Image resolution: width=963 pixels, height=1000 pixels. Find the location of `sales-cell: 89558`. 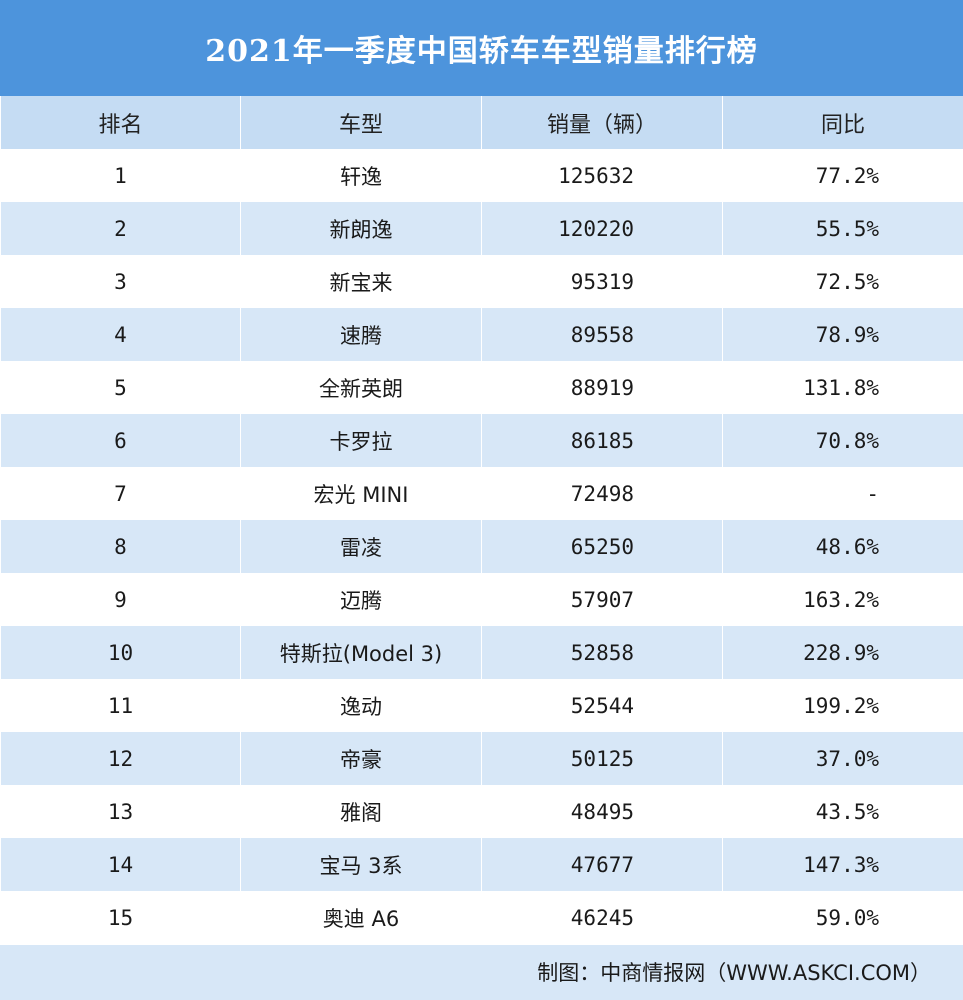

sales-cell: 89558 is located at coordinates (602, 334).